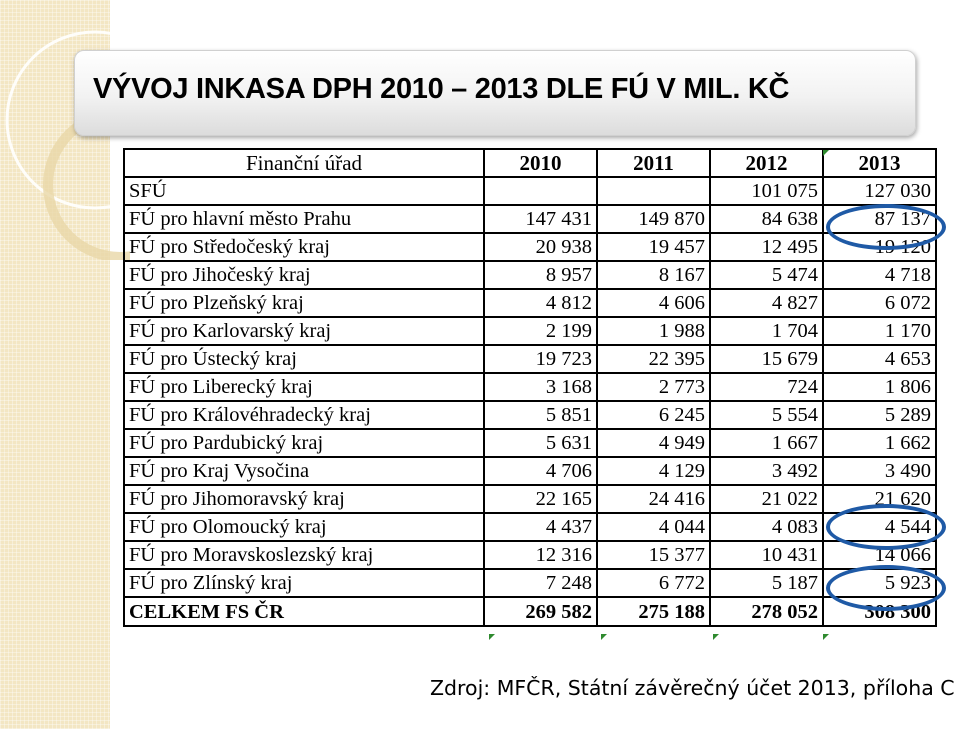 This screenshot has height=729, width=959. What do you see at coordinates (766, 583) in the screenshot?
I see `vat-value-2012: 5 187` at bounding box center [766, 583].